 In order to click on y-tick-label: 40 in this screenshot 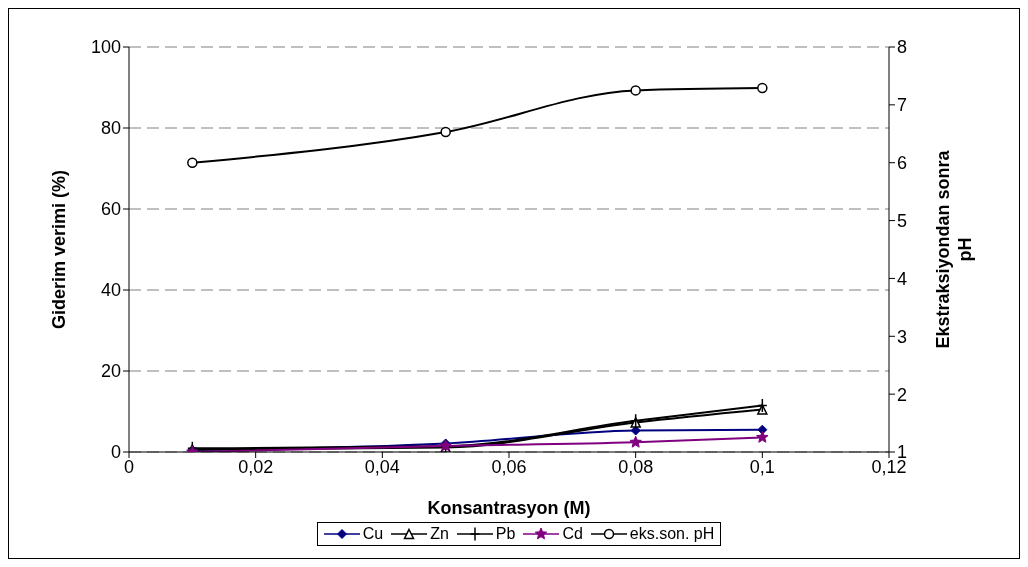, I will do `click(110, 290)`.